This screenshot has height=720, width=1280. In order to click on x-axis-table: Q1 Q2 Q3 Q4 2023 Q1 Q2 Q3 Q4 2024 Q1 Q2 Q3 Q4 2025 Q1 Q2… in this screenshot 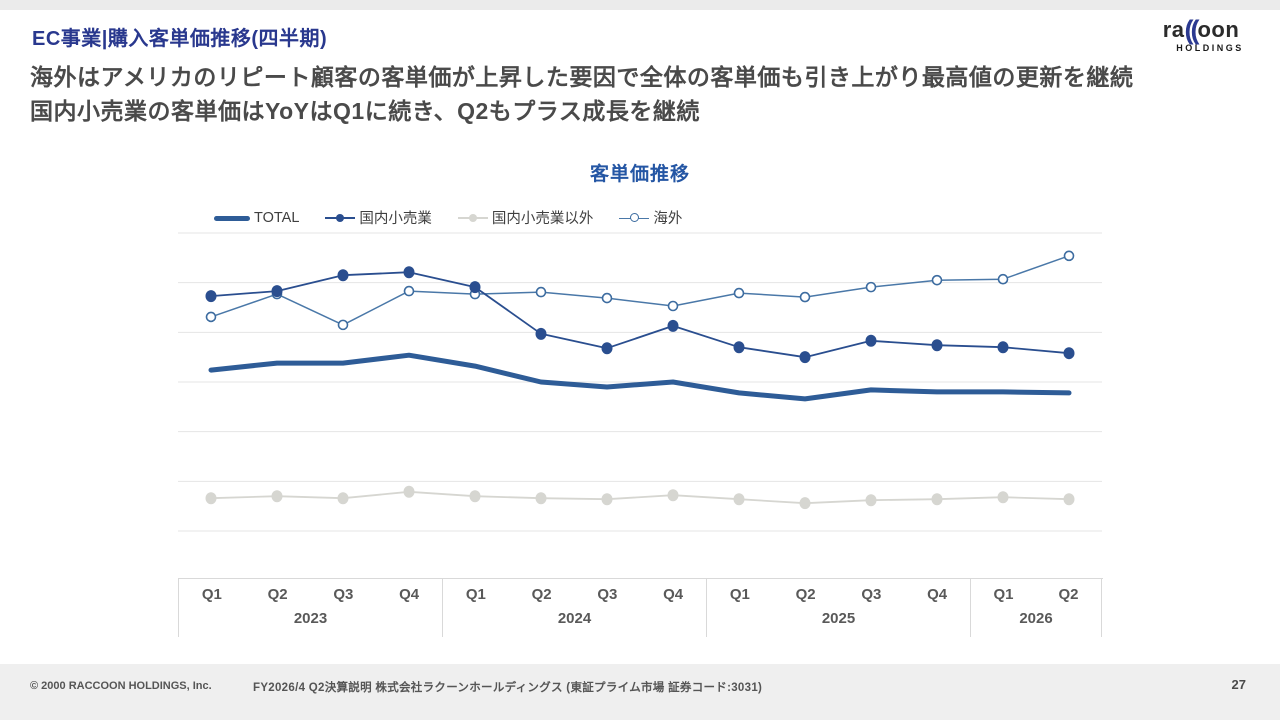, I will do `click(640, 607)`.